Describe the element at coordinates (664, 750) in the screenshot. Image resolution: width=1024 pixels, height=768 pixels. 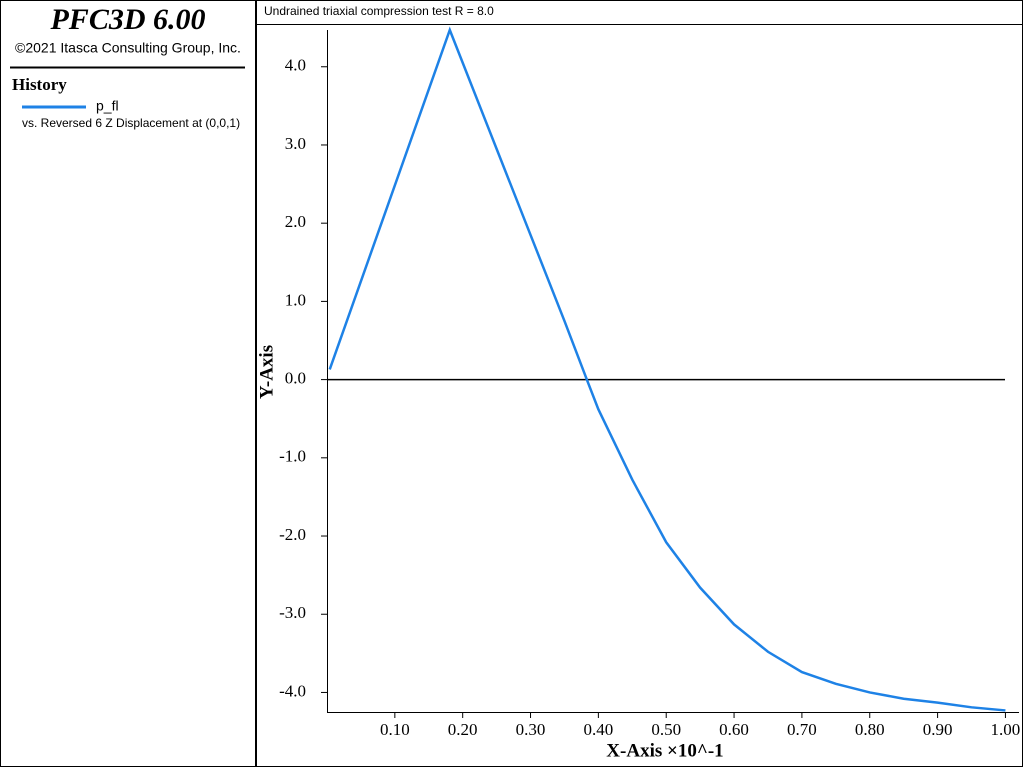
I see `x-axis-label: X-Axis ×10^-1` at that location.